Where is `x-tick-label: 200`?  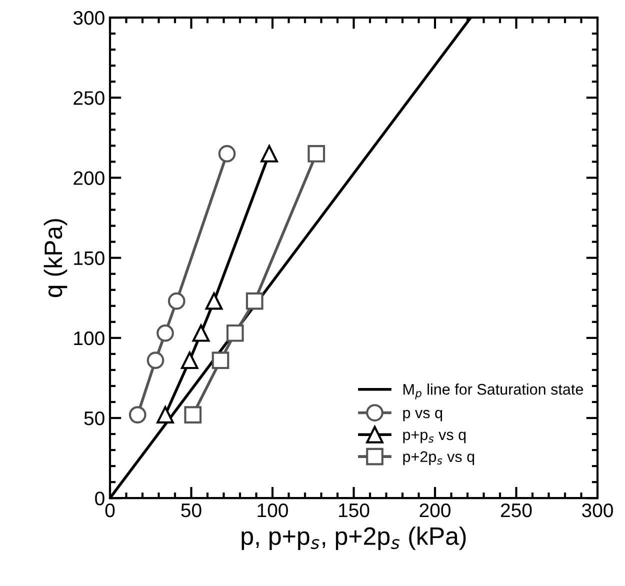
x-tick-label: 200 is located at coordinates (435, 510).